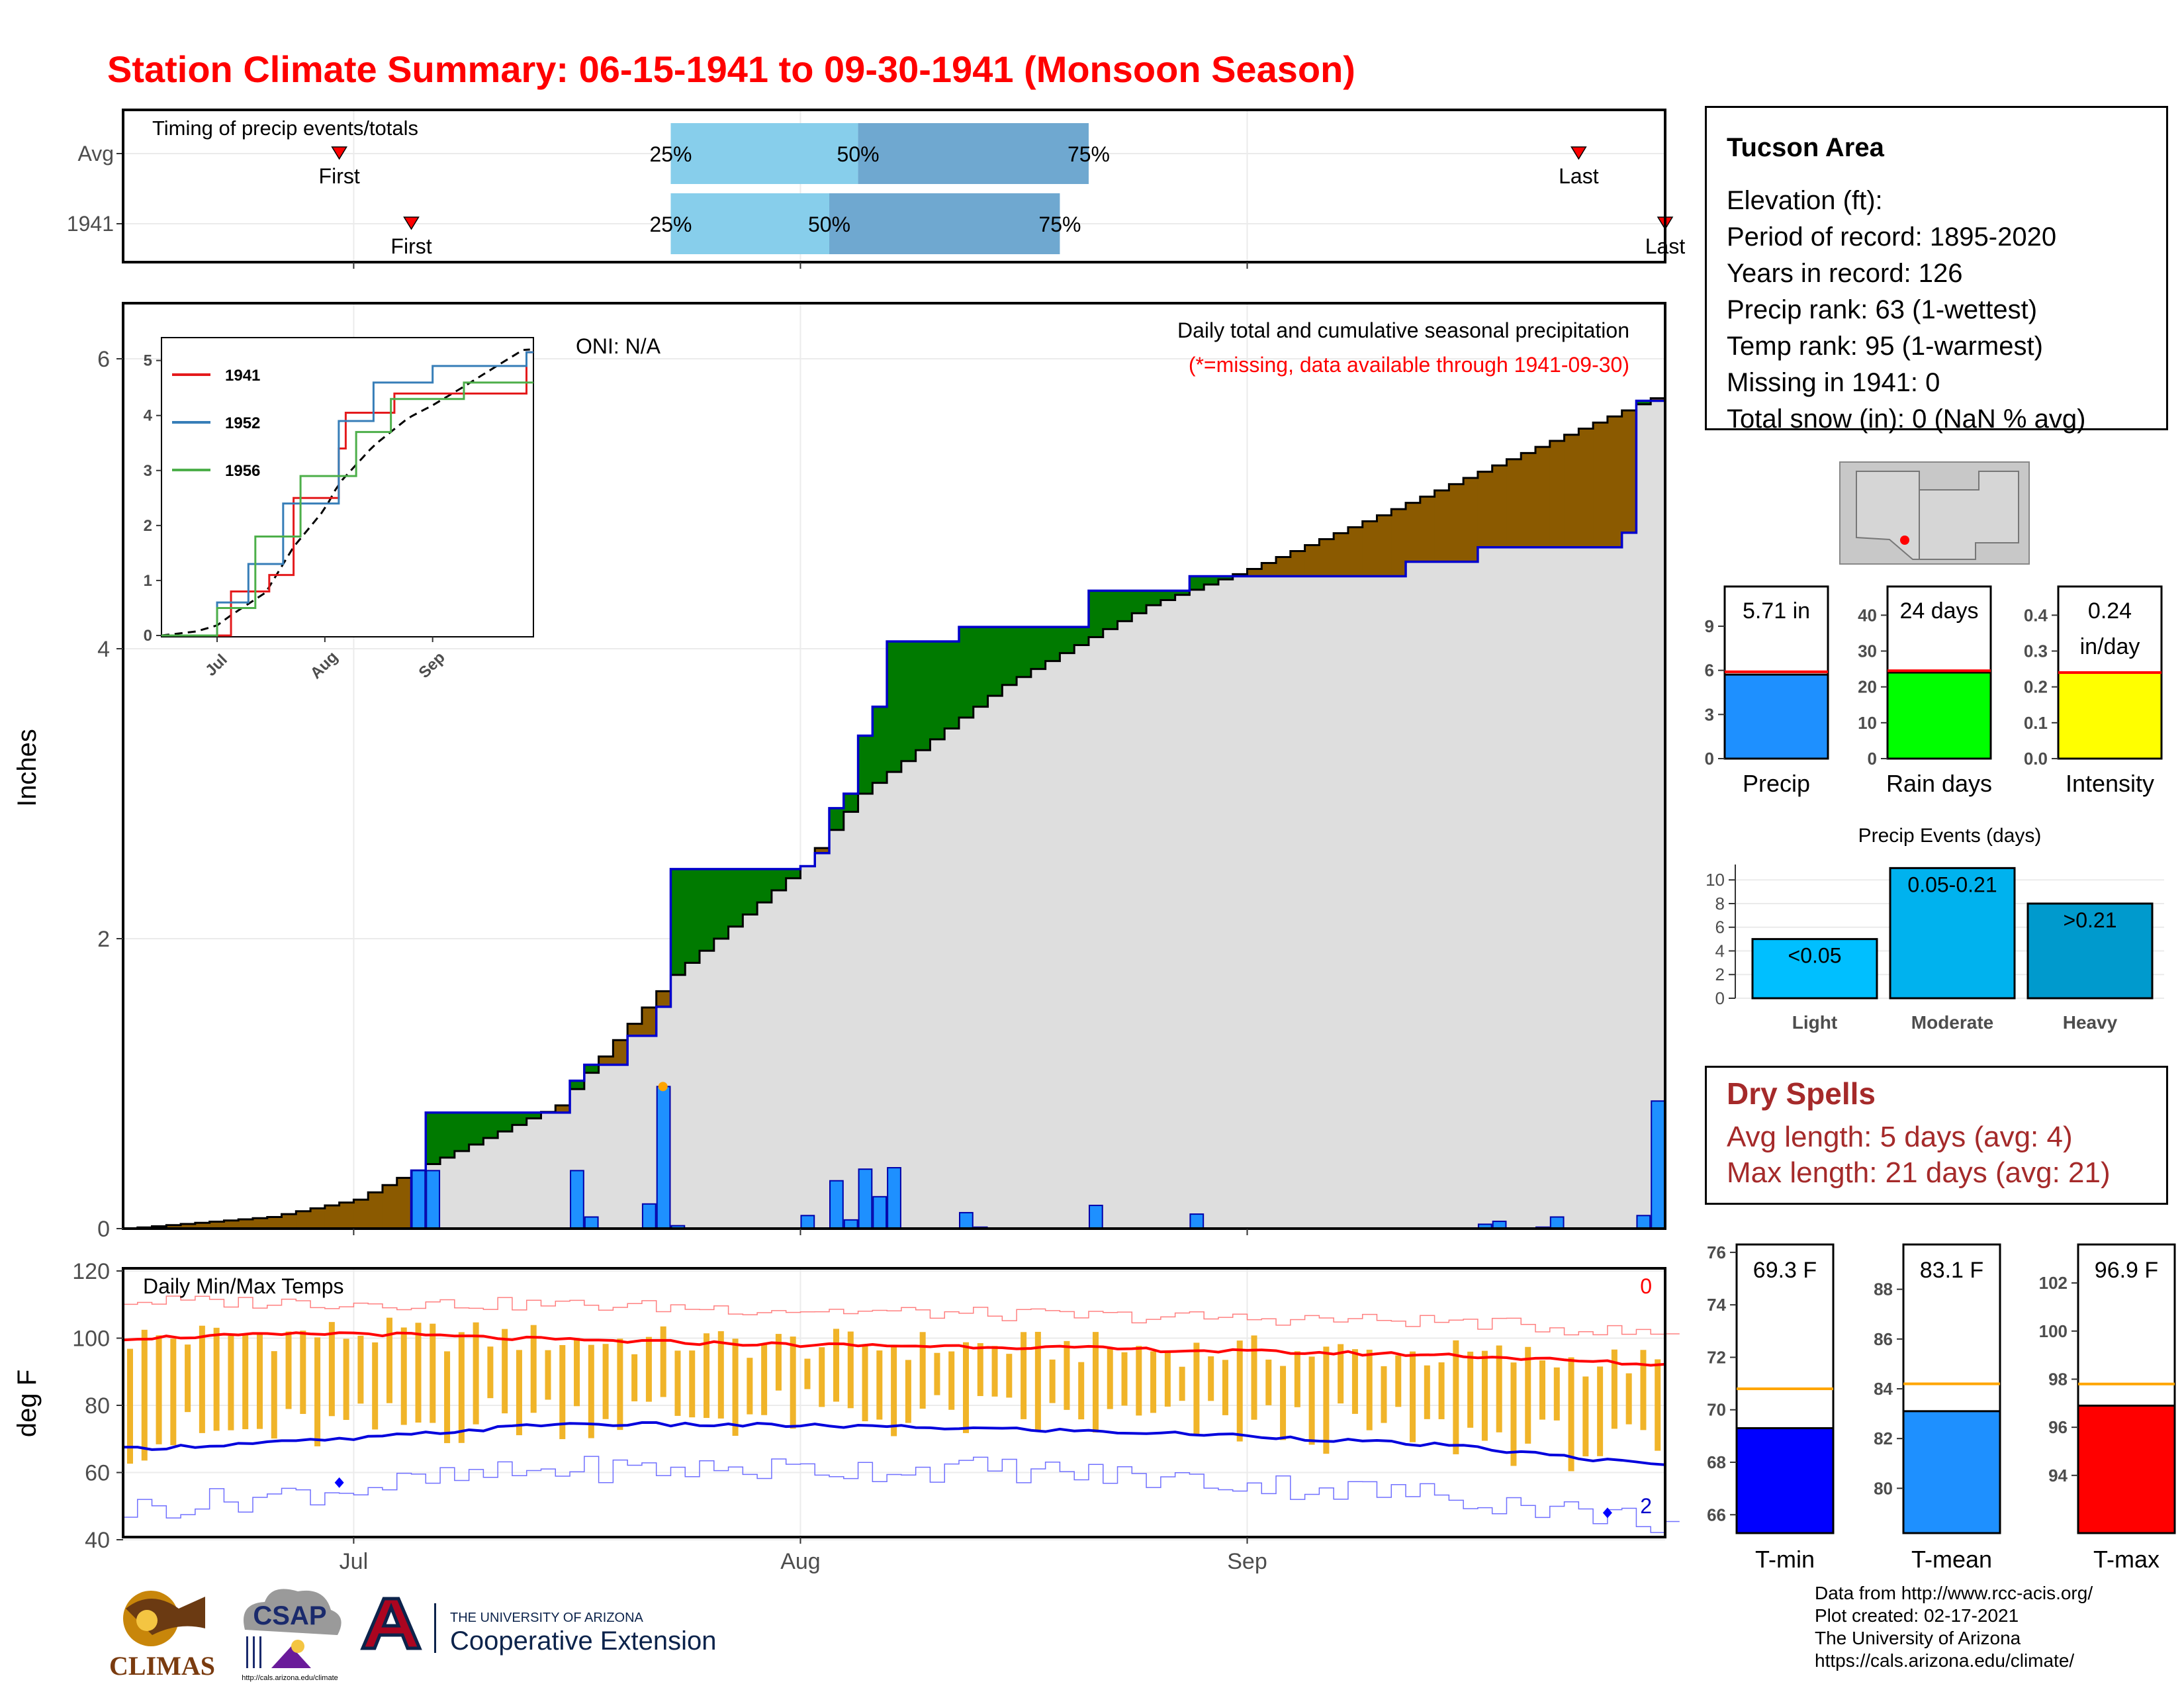 The height and width of the screenshot is (1688, 2184). Describe the element at coordinates (547, 1618) in the screenshot. I see `ua-university-text: THE UNIVERSITY OF ARIZONA` at that location.